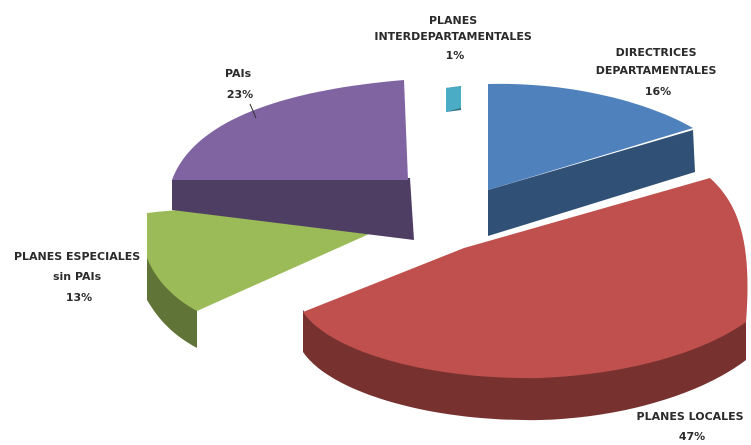  I want to click on label-value: 16%, so click(658, 91).